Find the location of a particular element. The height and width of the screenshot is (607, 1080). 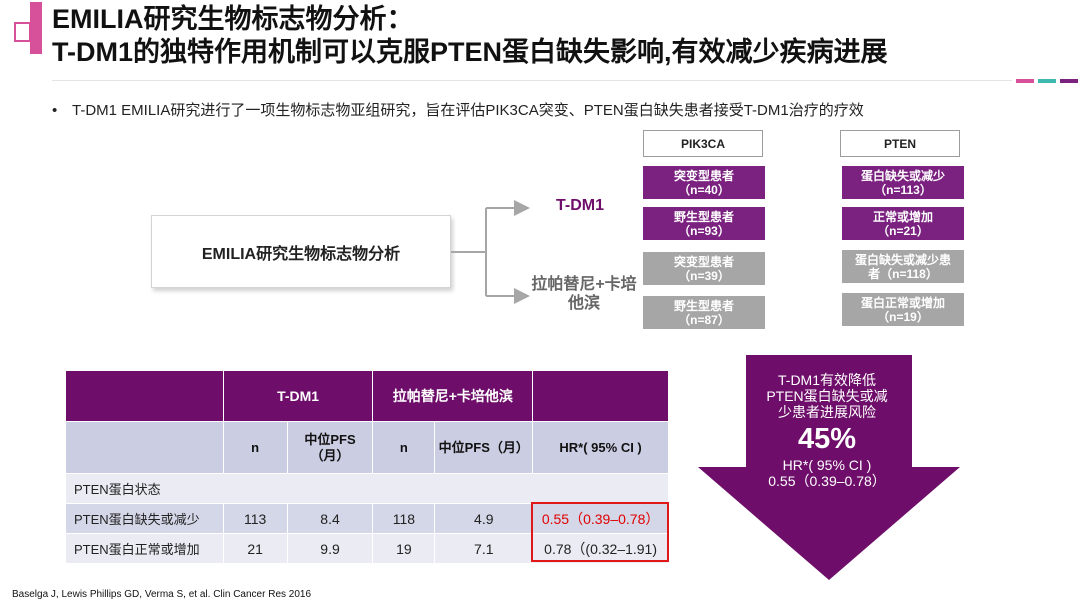

column-header-pfs-tdm1: 中位PFS （月） is located at coordinates (330, 447).